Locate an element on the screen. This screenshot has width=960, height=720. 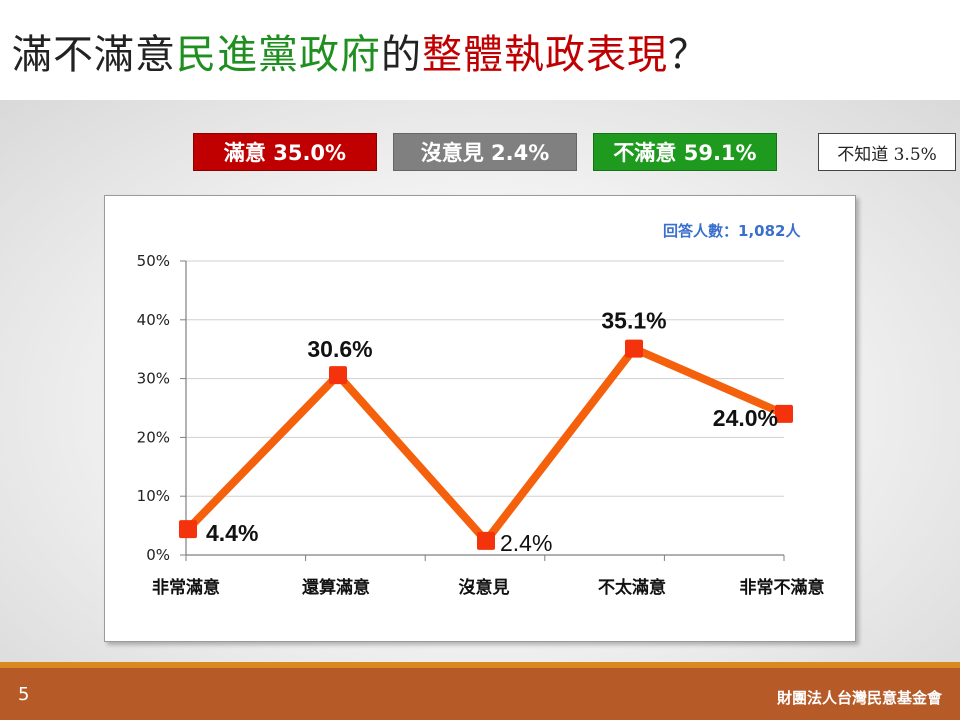
page-number: 5 is located at coordinates (24, 694).